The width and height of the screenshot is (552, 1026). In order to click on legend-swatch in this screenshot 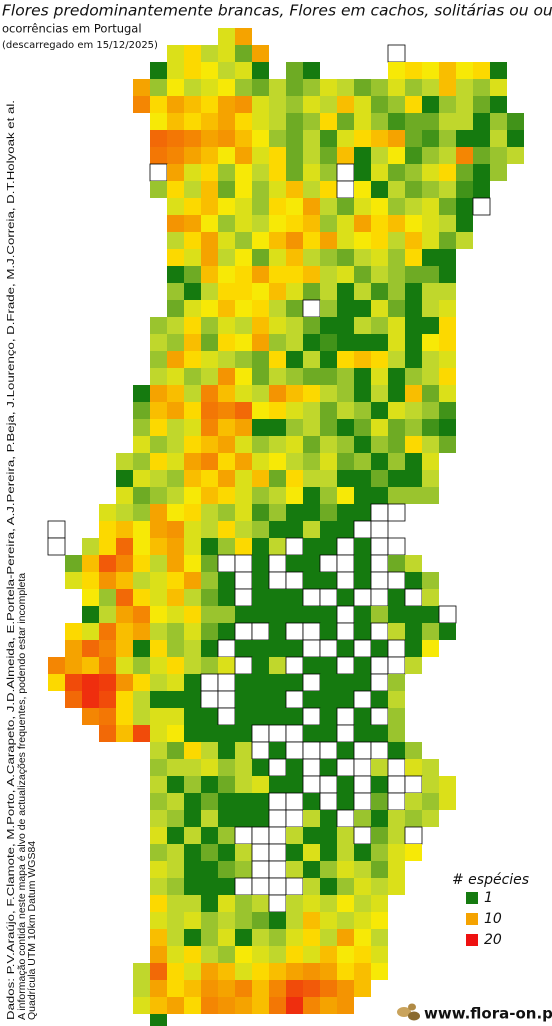, I will do `click(472, 898)`.